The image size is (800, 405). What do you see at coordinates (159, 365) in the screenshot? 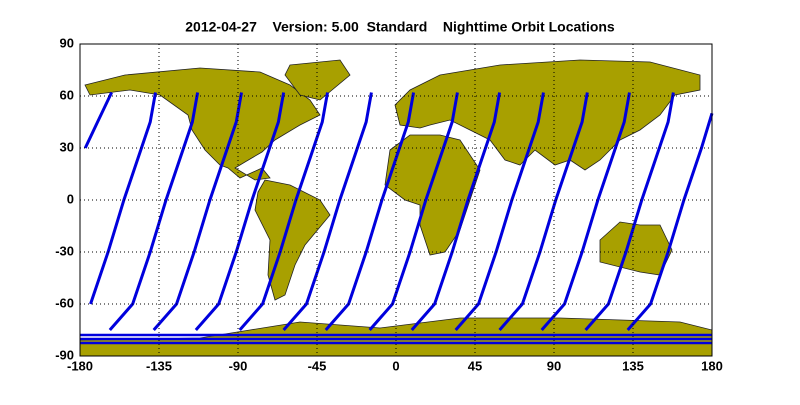
I see `x-tick-label: -135` at bounding box center [159, 365].